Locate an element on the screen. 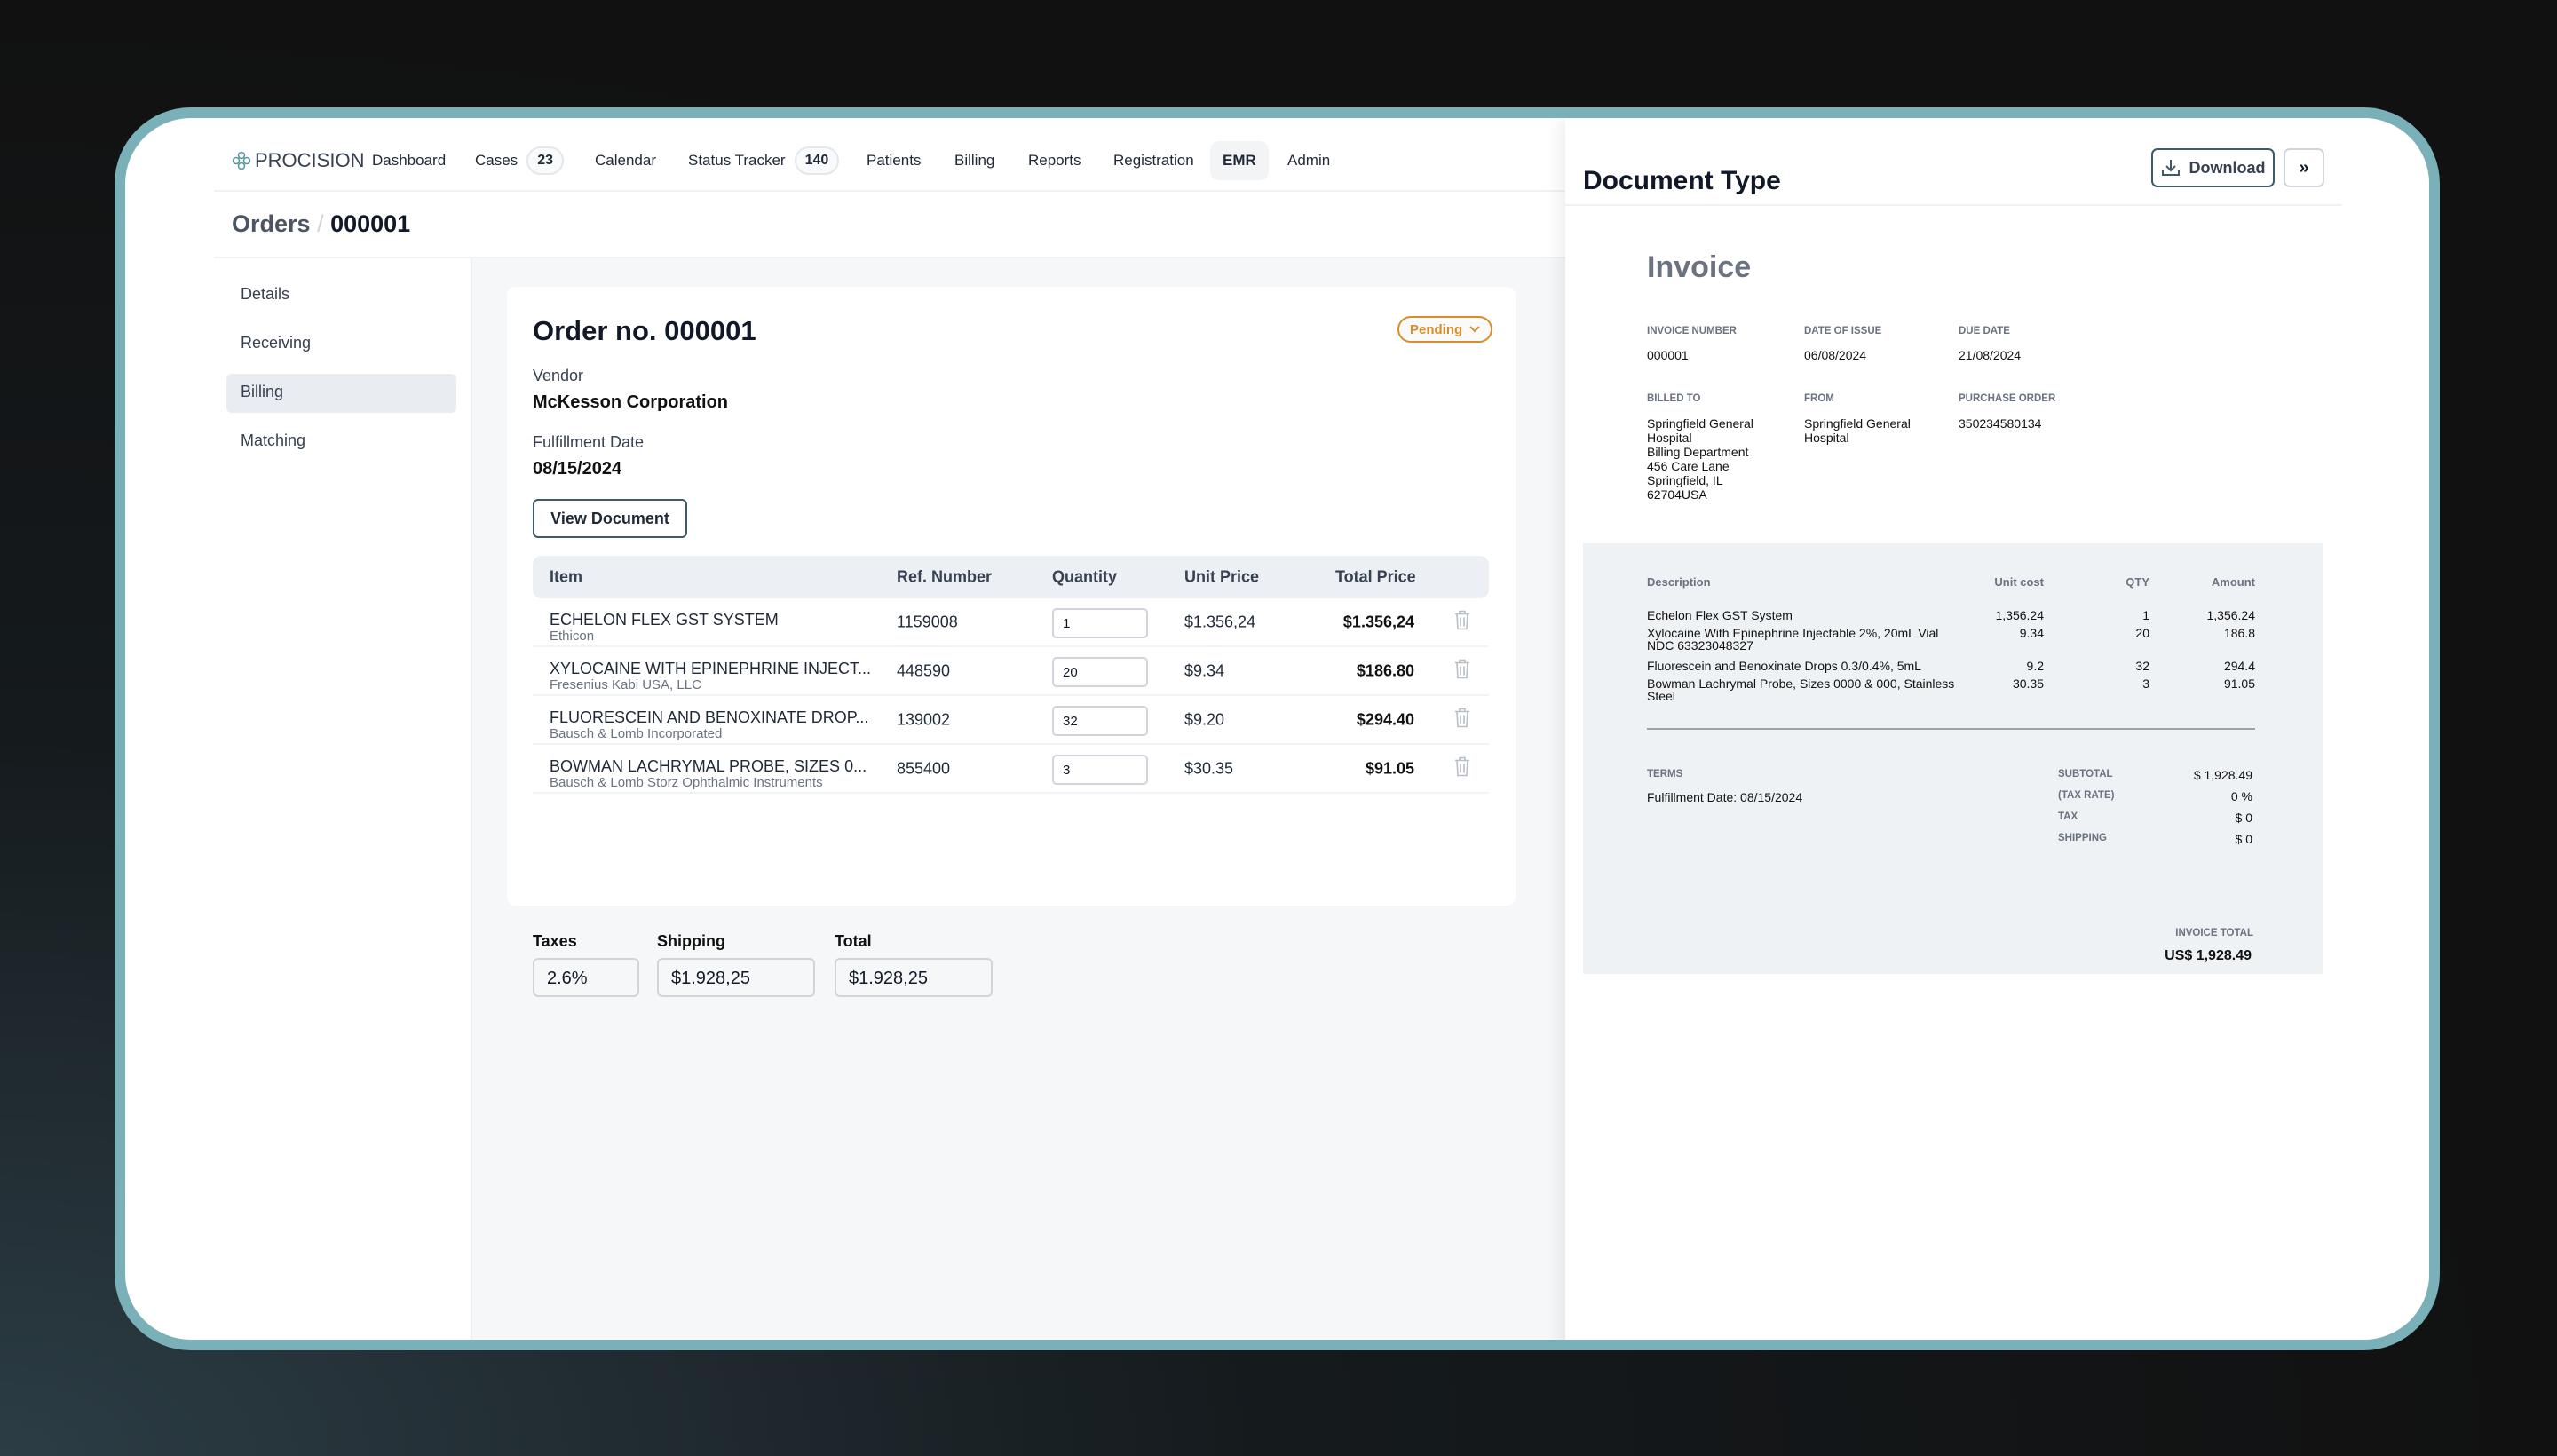  nav-label: Dashboard is located at coordinates (409, 160).